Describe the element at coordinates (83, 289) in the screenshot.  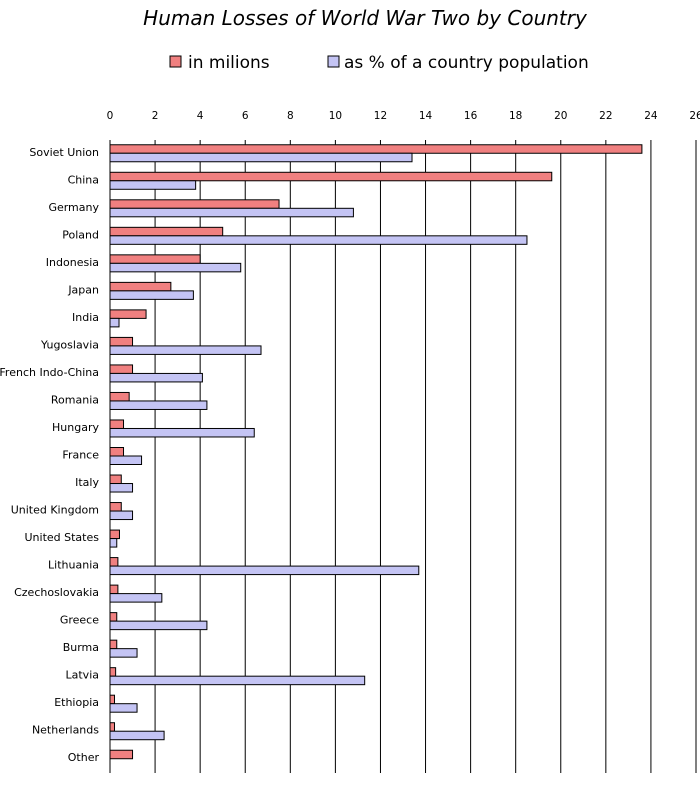
I see `category-label: Japan` at that location.